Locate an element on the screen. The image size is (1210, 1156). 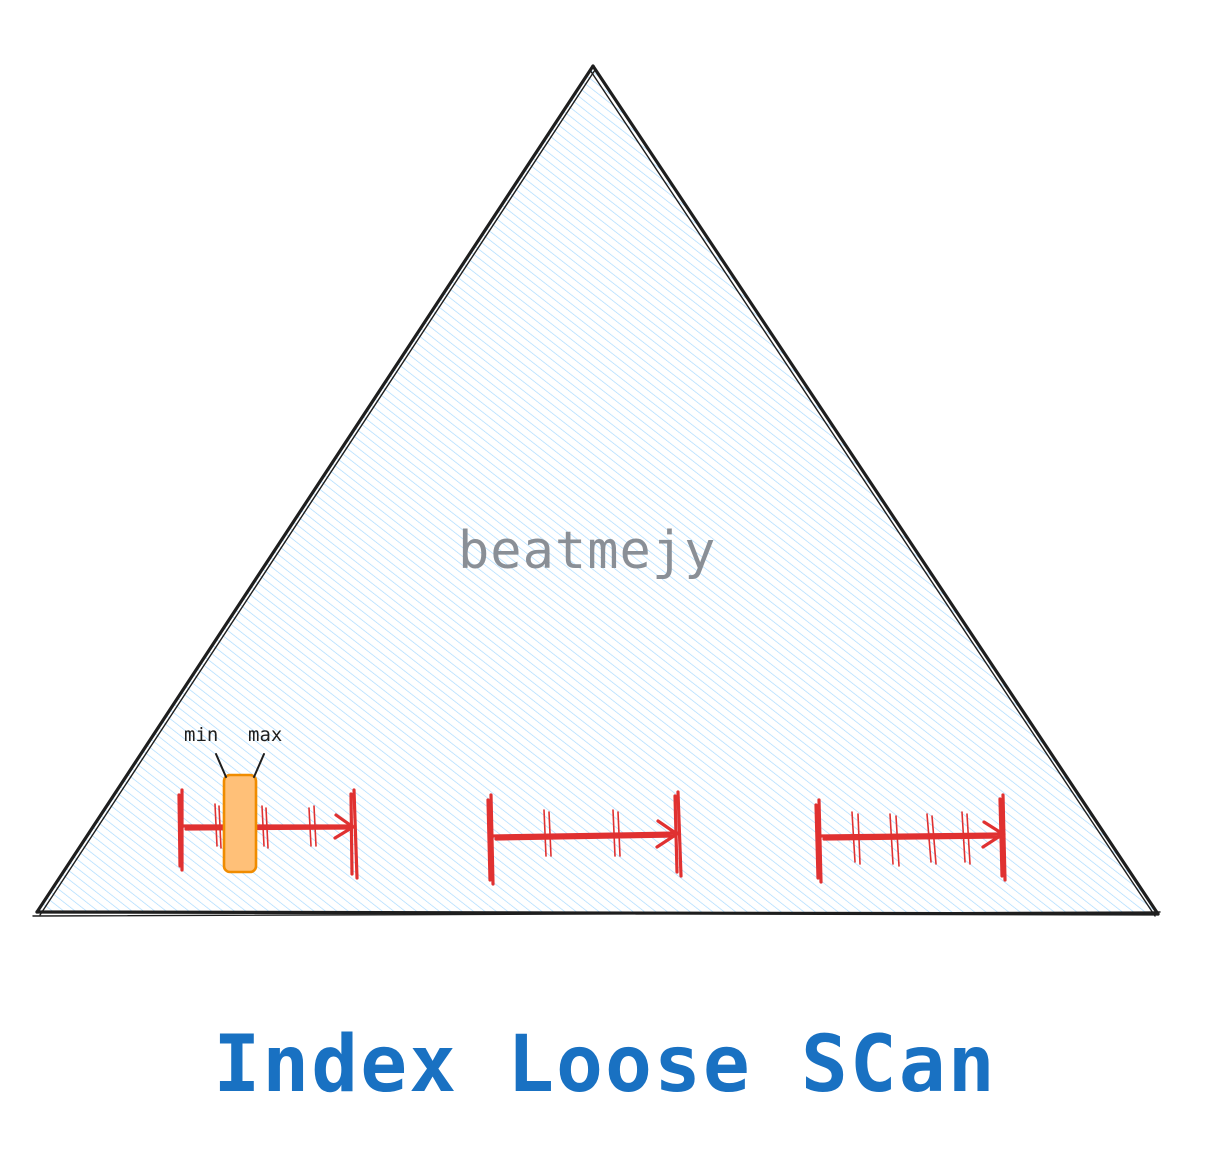
max-label: max is located at coordinates (265, 735).